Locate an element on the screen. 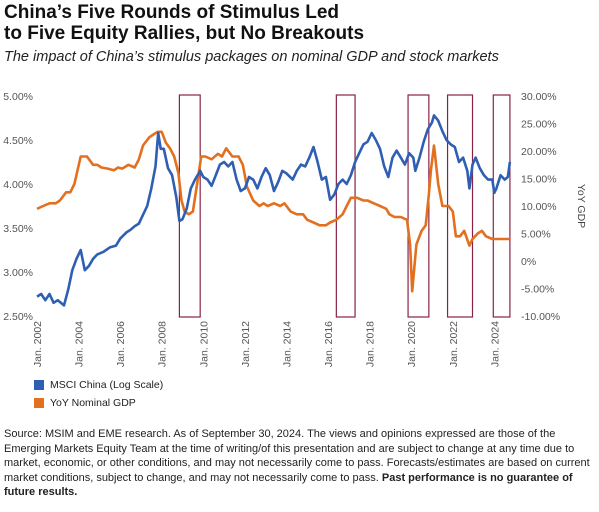 The width and height of the screenshot is (599, 512). title-line-2: to Five Equity Rallies, but No Breakouts is located at coordinates (184, 33).